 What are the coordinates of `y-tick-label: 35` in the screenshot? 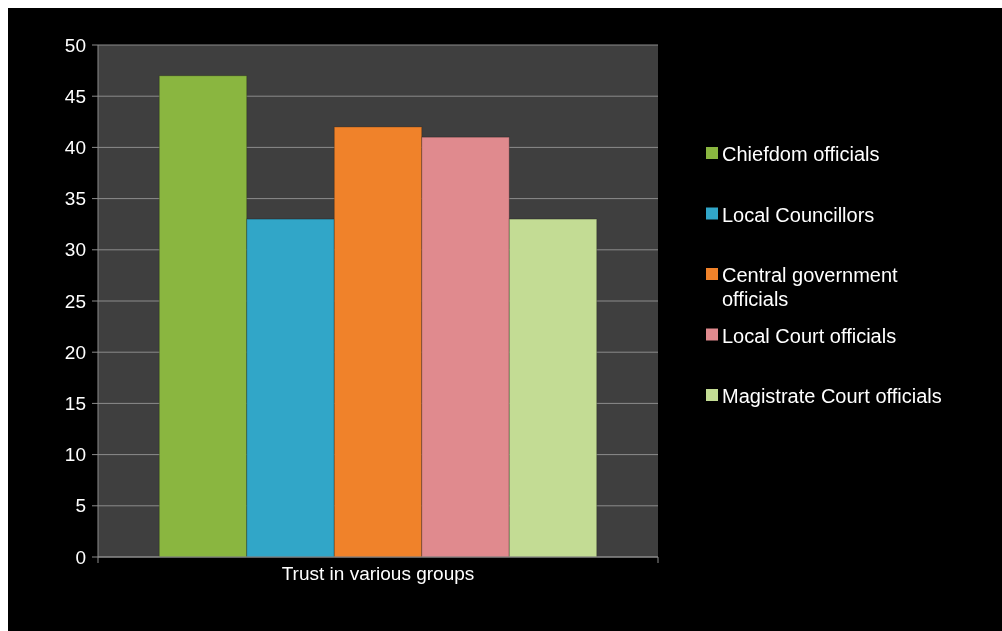 It's located at (75, 199).